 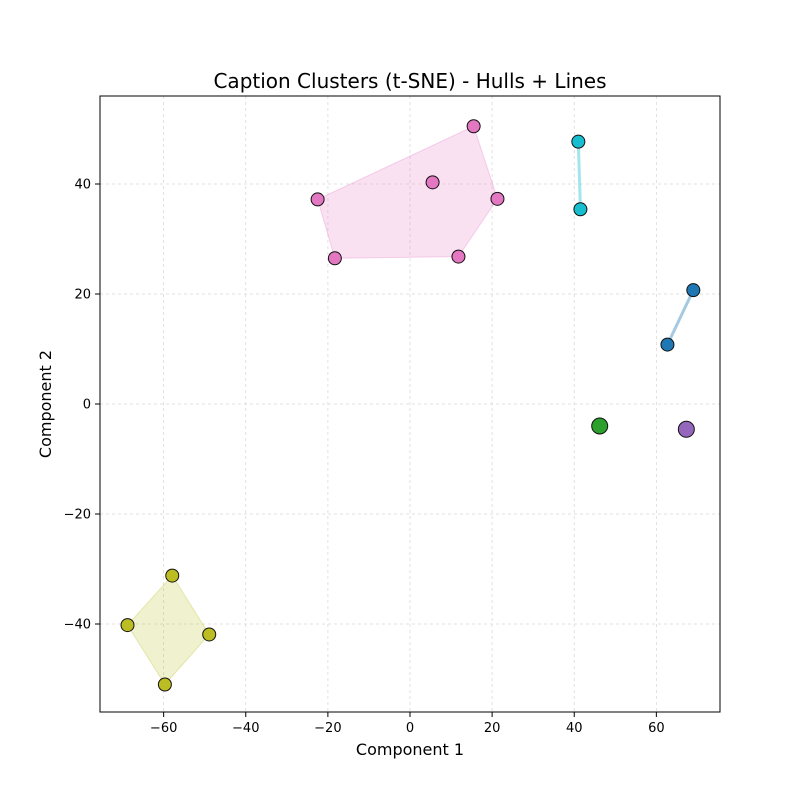 What do you see at coordinates (82, 295) in the screenshot?
I see `y-tick-label: 20` at bounding box center [82, 295].